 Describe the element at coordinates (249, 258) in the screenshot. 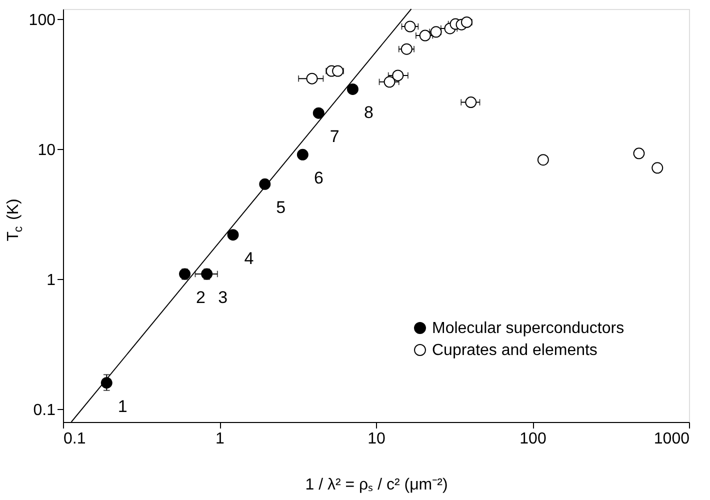

I see `annotation: 4` at that location.